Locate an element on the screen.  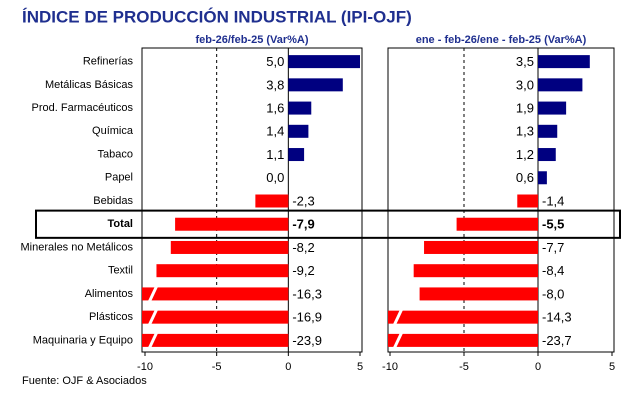
value-label: 1,3 is located at coordinates (525, 131).